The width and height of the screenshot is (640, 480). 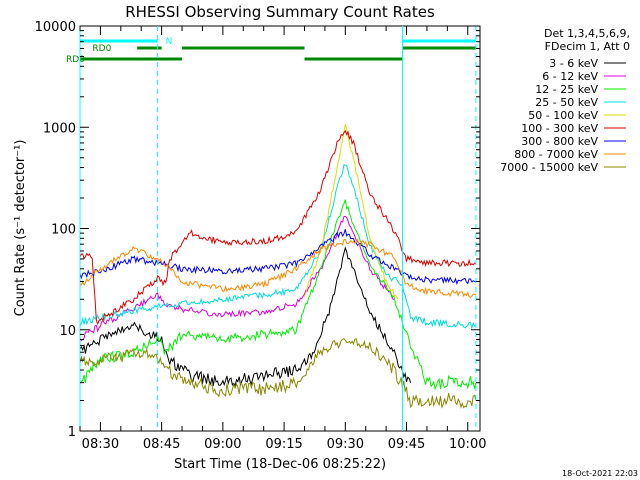 I want to click on x-tick-label: 10:00, so click(x=467, y=444).